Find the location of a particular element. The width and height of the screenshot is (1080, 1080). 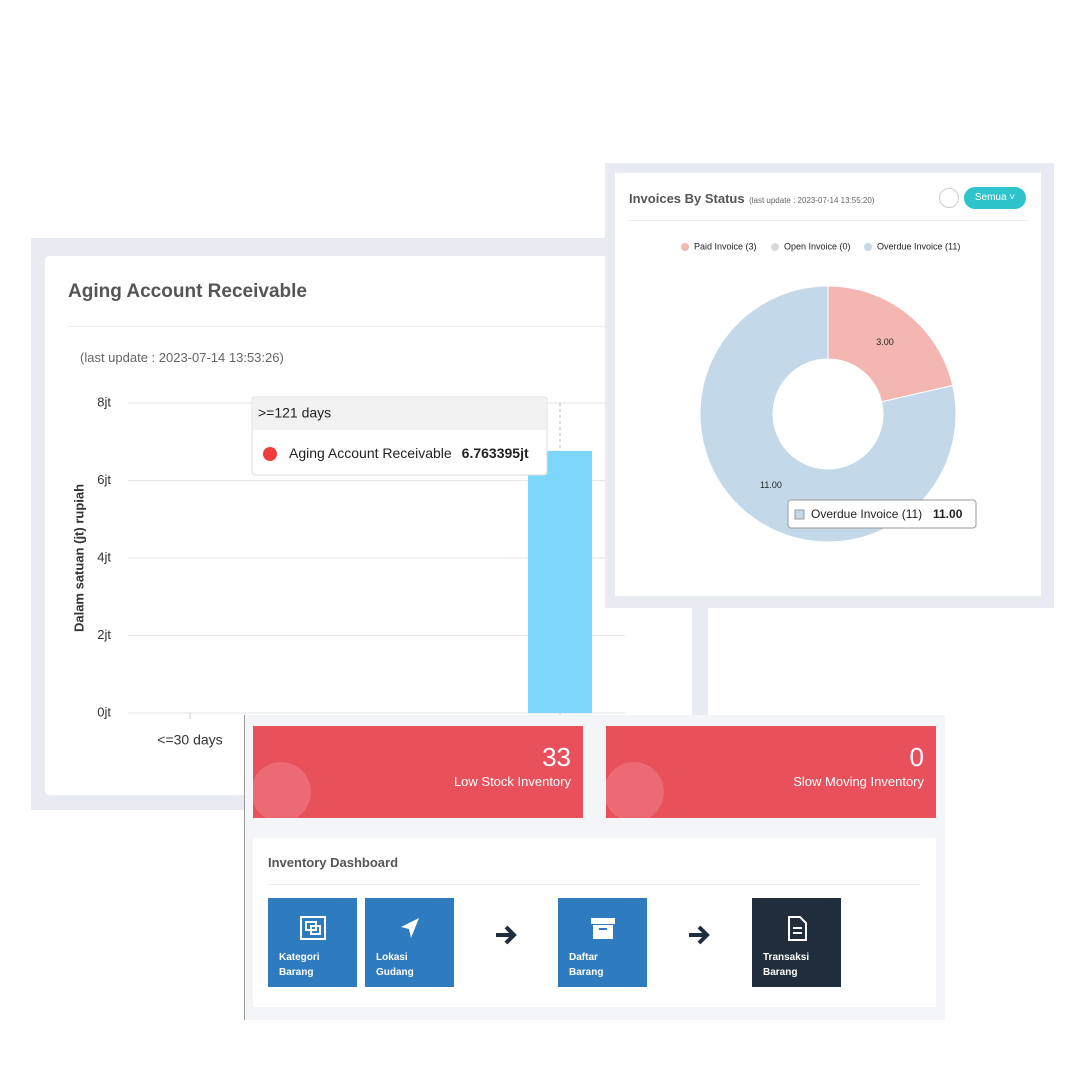

tooltip-header is located at coordinates (399, 414).